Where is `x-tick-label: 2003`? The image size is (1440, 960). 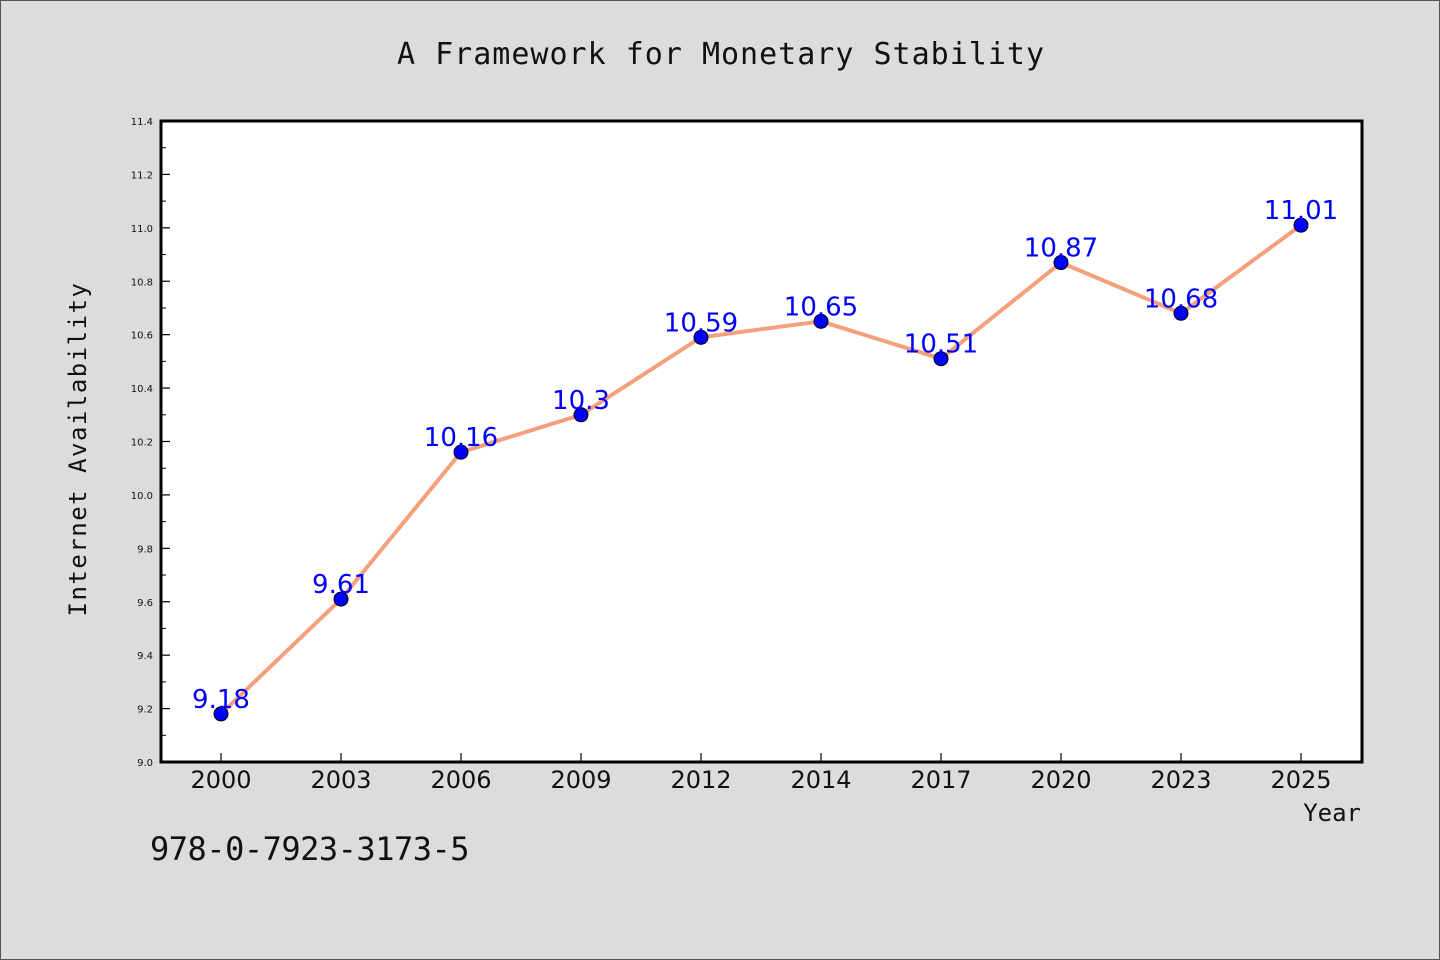 x-tick-label: 2003 is located at coordinates (340, 780).